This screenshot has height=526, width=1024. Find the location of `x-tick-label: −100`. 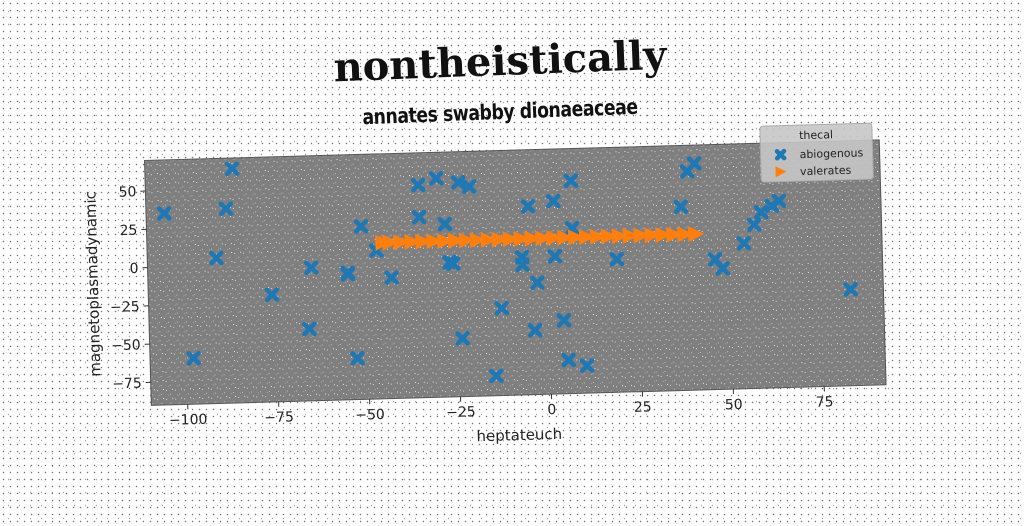

x-tick-label: −100 is located at coordinates (188, 420).